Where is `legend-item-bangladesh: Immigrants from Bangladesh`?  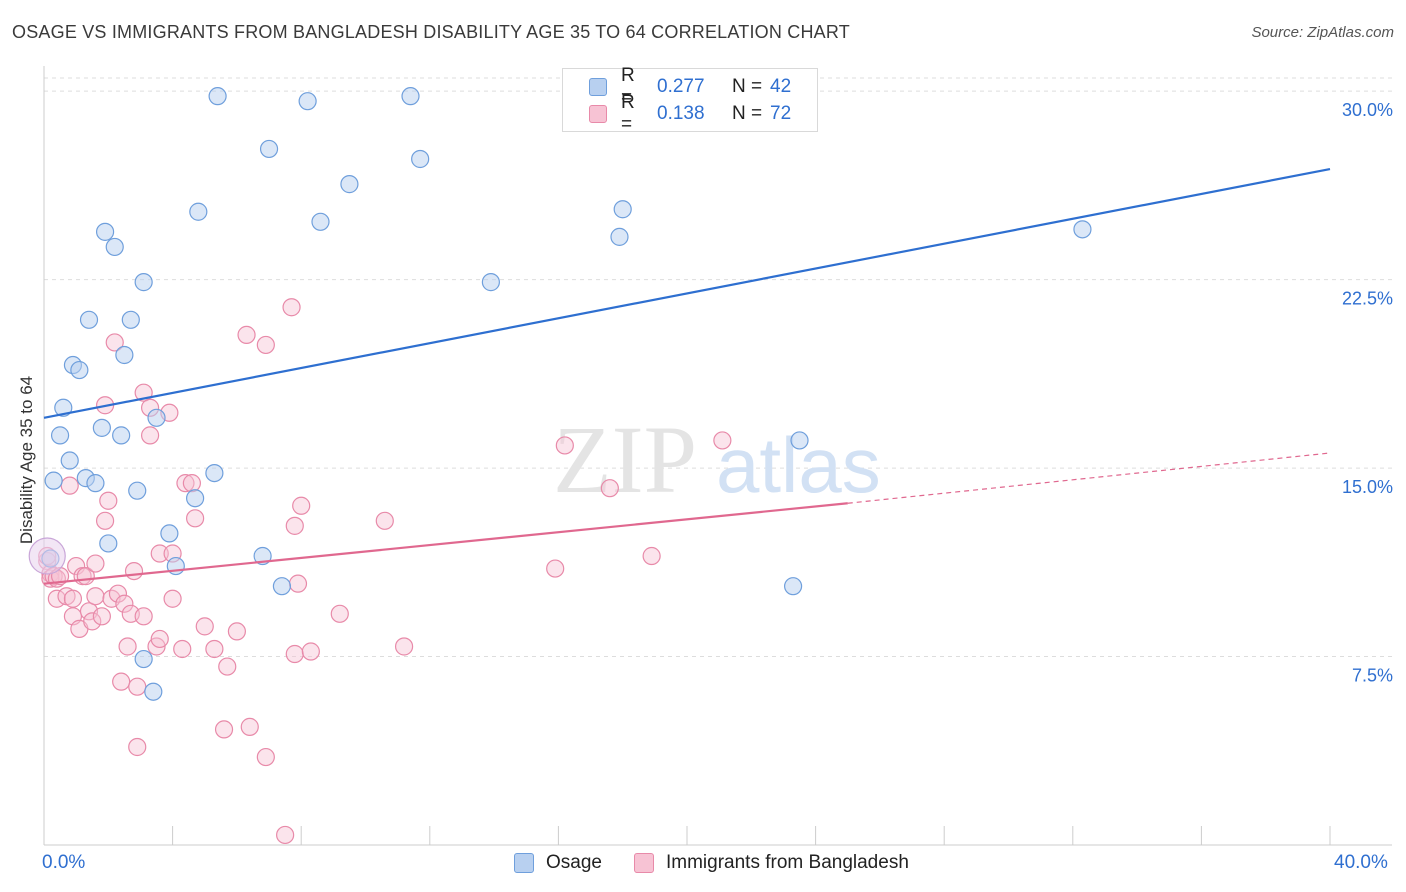 legend-item-bangladesh: Immigrants from Bangladesh is located at coordinates (771, 863).